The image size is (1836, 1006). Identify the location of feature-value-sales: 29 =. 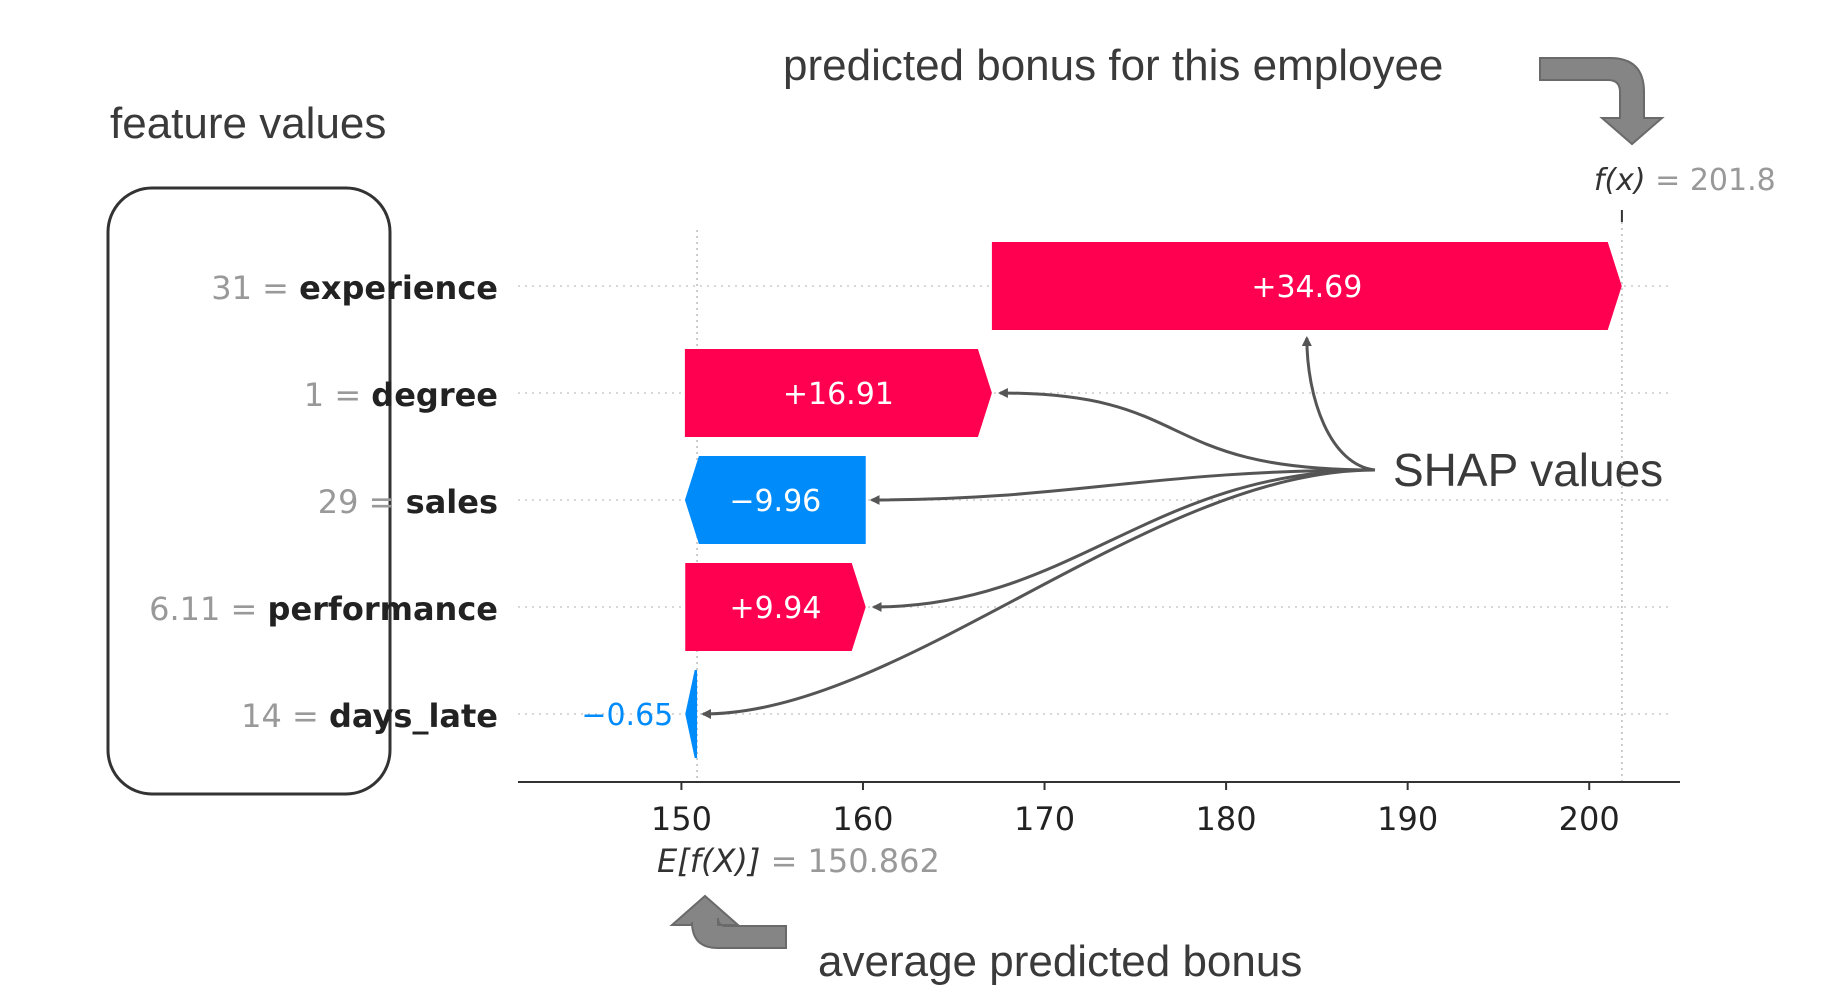
(362, 502).